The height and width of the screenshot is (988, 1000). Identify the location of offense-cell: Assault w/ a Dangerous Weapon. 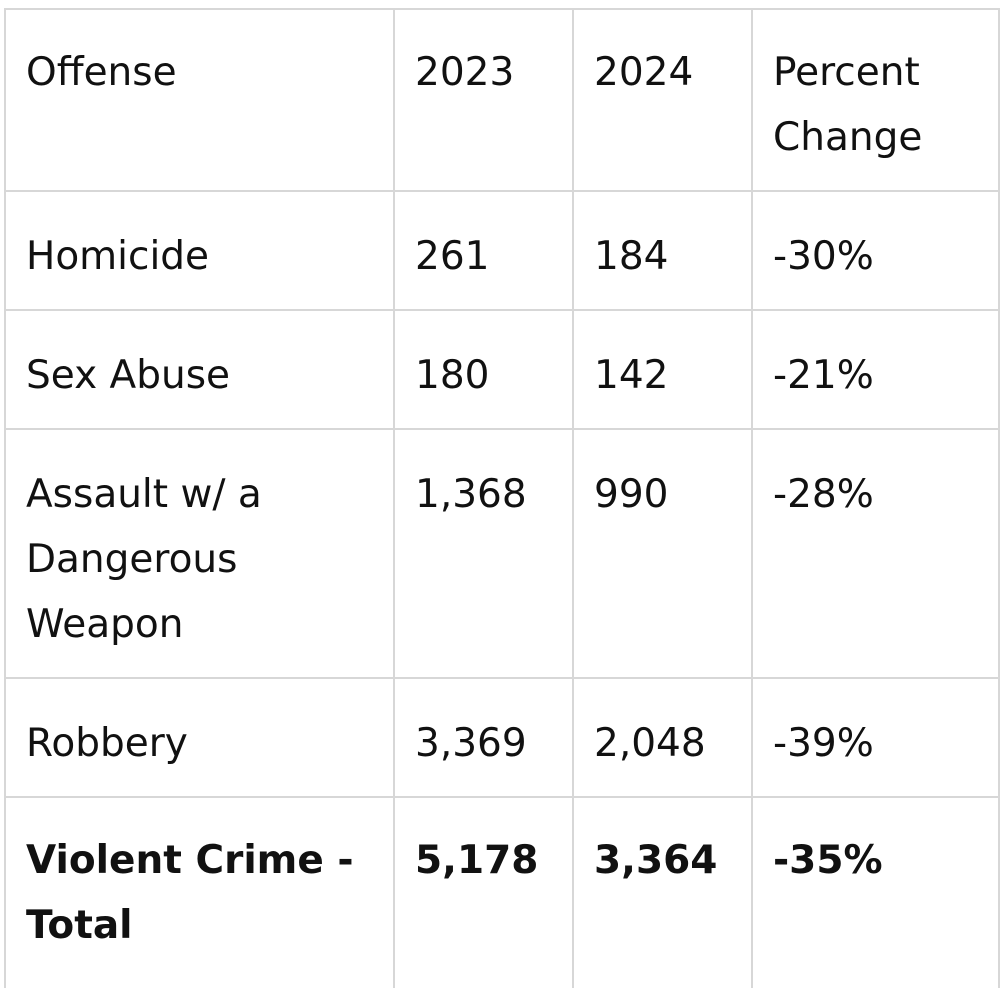
(199, 553).